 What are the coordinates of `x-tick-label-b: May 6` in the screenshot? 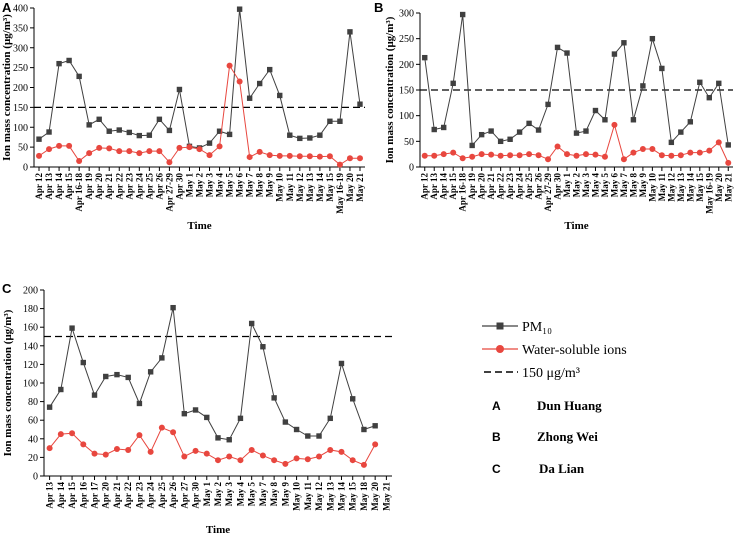 It's located at (614, 185).